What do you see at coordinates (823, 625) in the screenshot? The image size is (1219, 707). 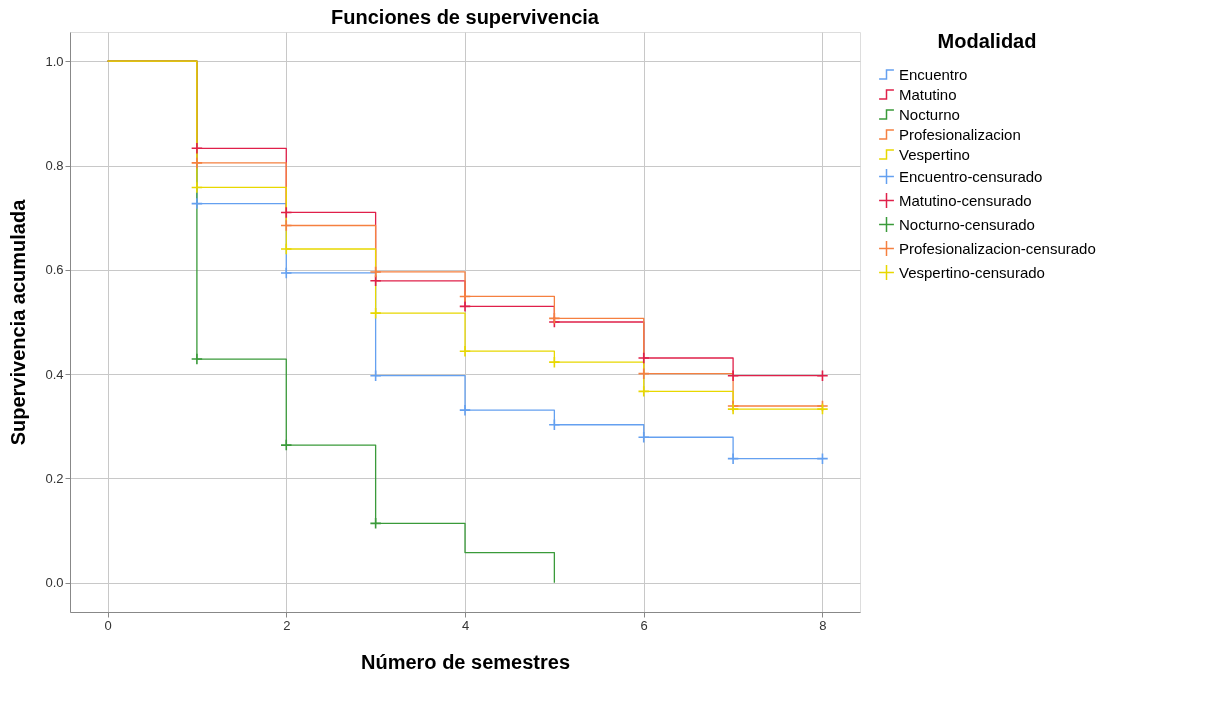 I see `x-tick-label: 8` at bounding box center [823, 625].